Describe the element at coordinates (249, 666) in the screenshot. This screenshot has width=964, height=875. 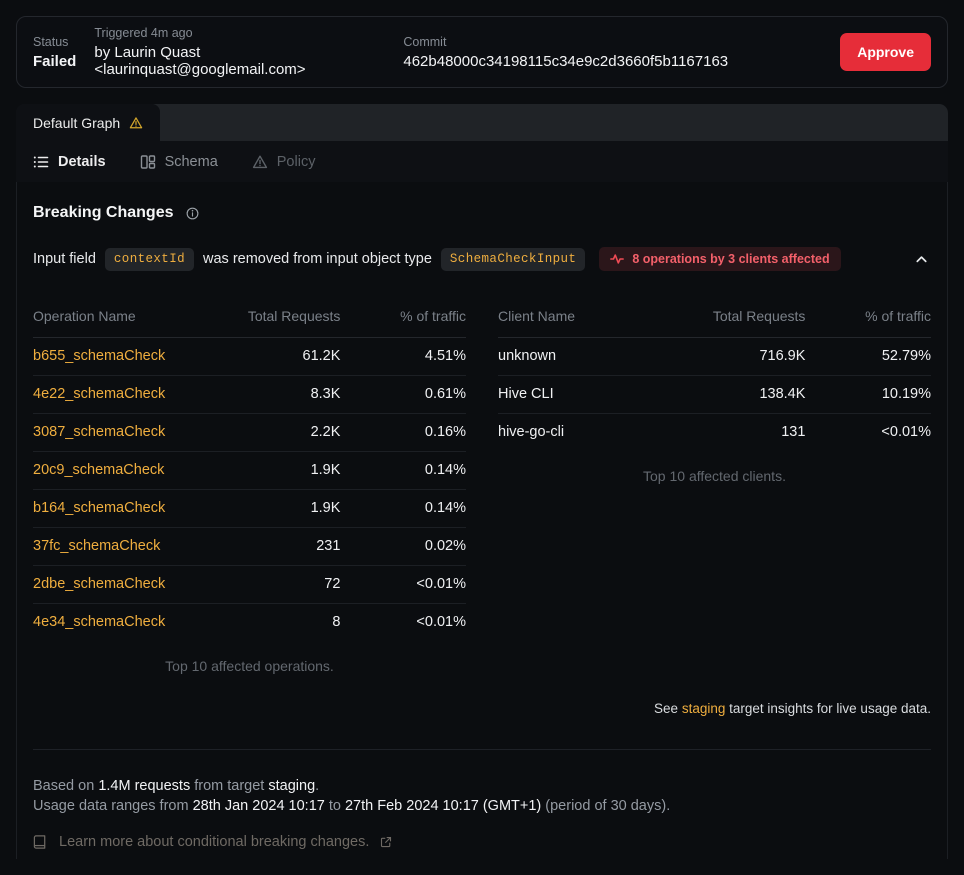
I see `operations-table-caption: Top 10 affected operations.` at that location.